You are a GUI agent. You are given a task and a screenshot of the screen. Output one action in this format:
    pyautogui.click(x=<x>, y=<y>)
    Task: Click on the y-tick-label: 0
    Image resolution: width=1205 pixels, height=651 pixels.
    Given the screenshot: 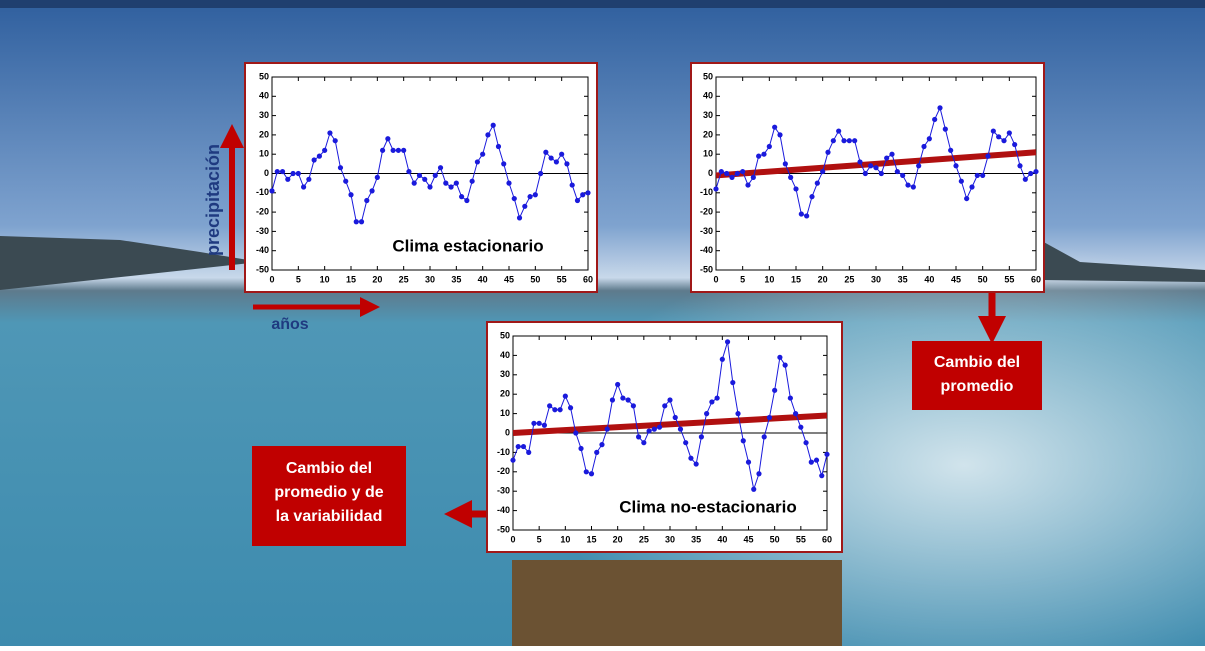 What is the action you would take?
    pyautogui.click(x=507, y=432)
    